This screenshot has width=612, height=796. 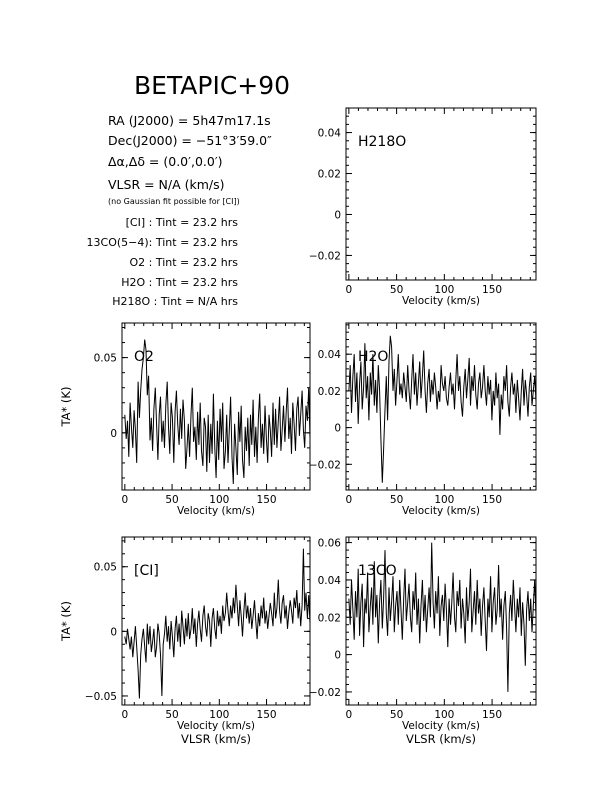 I want to click on offset-line: Δα,Δδ = (0.0′,0.0′), so click(x=165, y=161).